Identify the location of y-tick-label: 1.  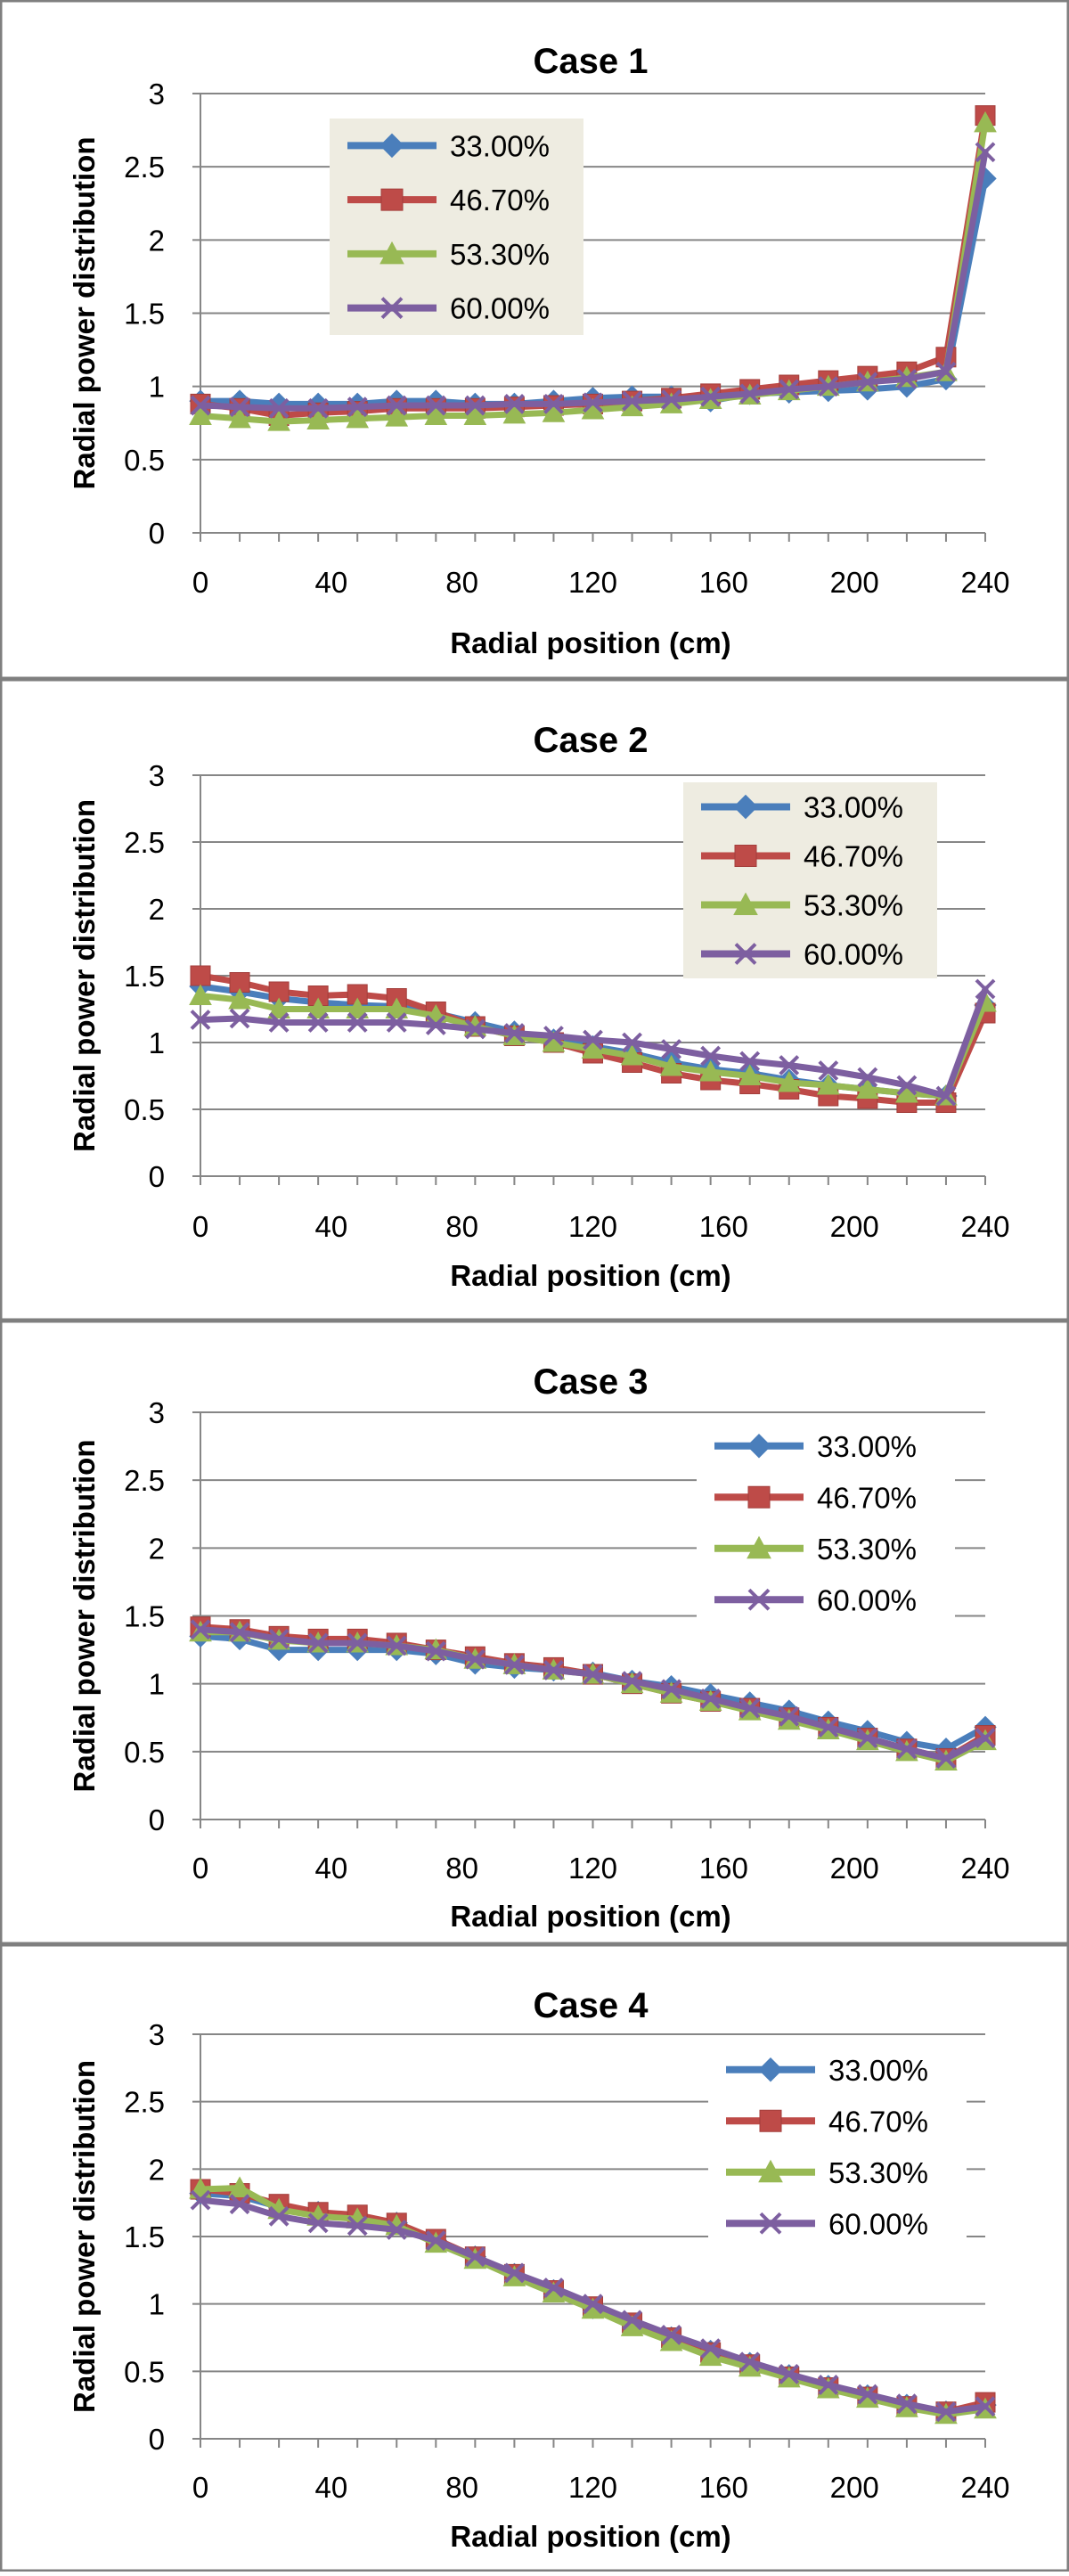
(157, 1042).